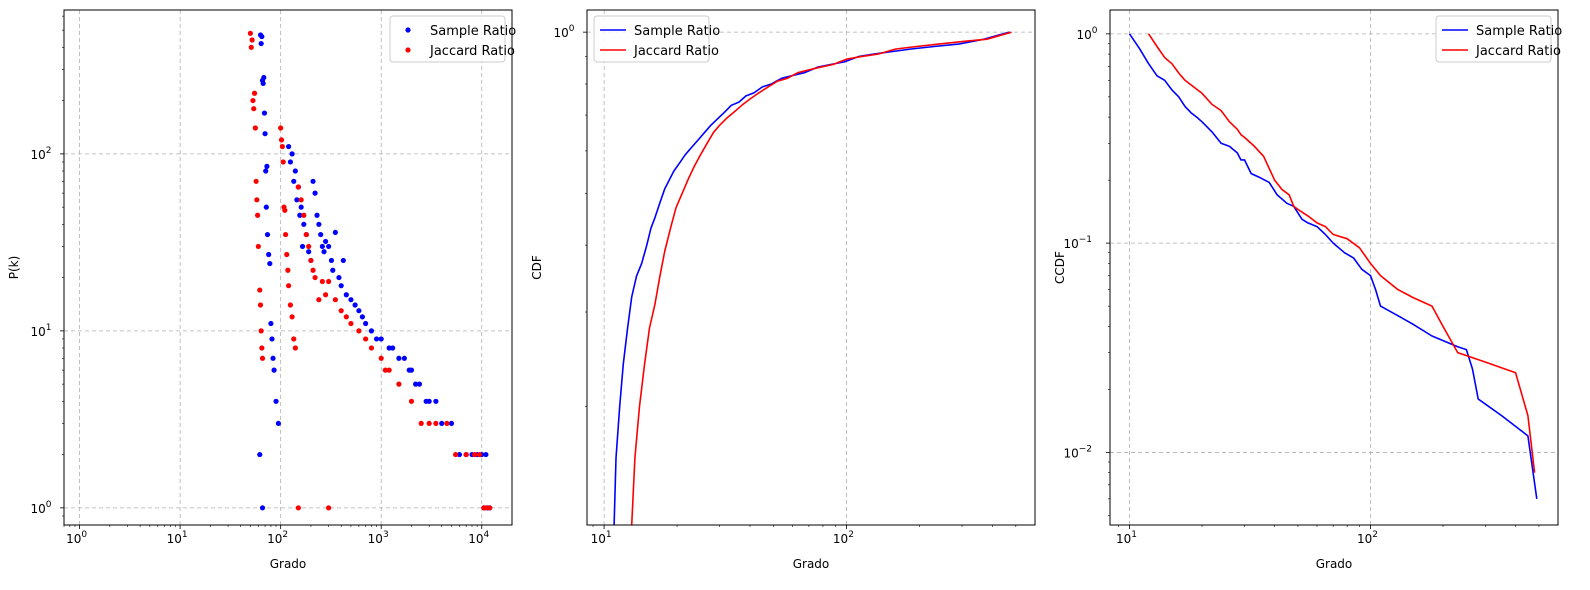 The width and height of the screenshot is (1590, 590). What do you see at coordinates (1060, 267) in the screenshot?
I see `y-axis-label: CCDF` at bounding box center [1060, 267].